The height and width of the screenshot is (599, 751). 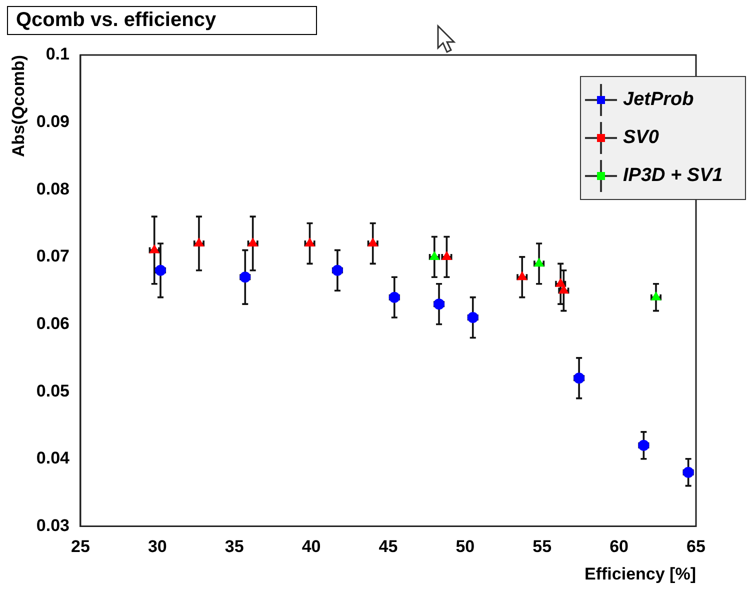 What do you see at coordinates (388, 546) in the screenshot?
I see `x-tick-label: 45` at bounding box center [388, 546].